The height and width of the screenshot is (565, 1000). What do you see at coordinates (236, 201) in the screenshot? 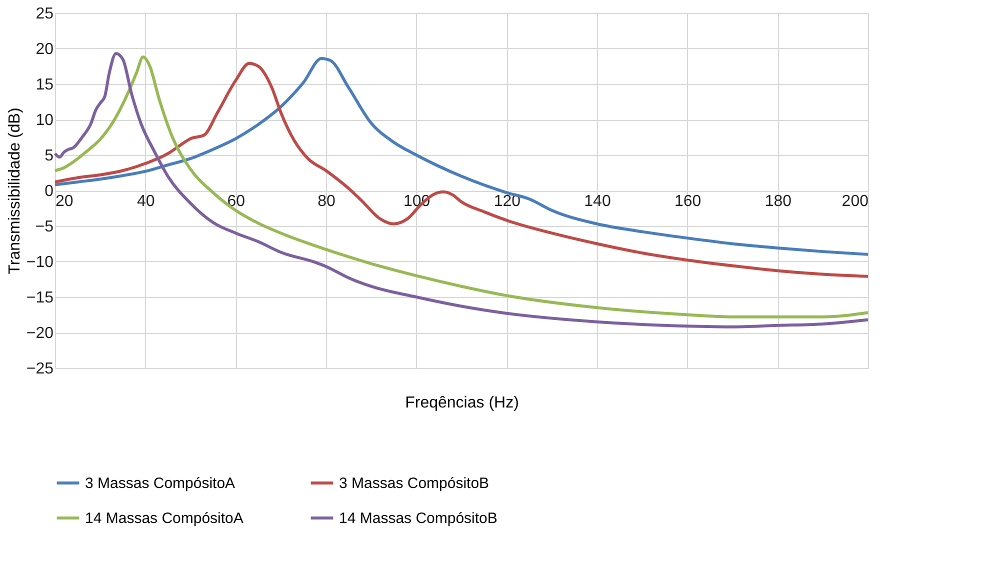
I see `x-tick-label: 60` at bounding box center [236, 201].